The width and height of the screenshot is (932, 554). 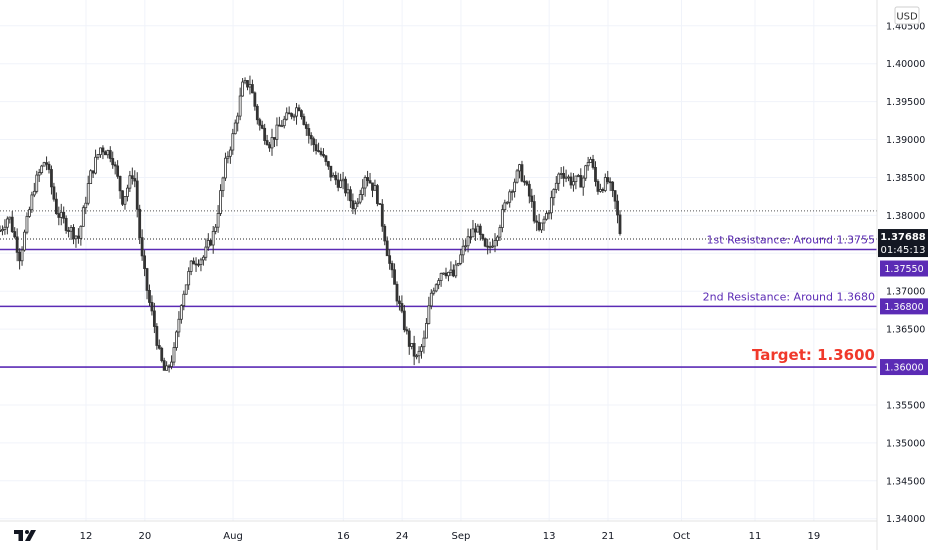 What do you see at coordinates (608, 536) in the screenshot?
I see `x-tick-label: 21` at bounding box center [608, 536].